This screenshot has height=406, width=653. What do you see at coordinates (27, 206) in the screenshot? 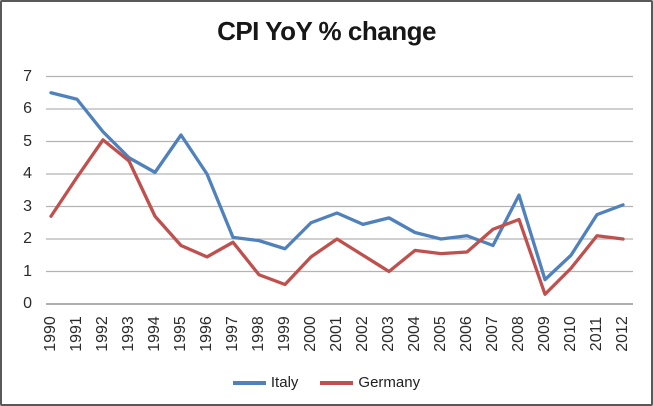
I see `y-tick-label: 3` at bounding box center [27, 206].